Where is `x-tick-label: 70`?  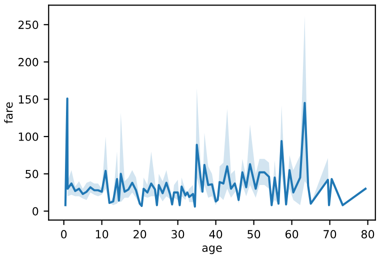 x-tick-label: 70 is located at coordinates (330, 234).